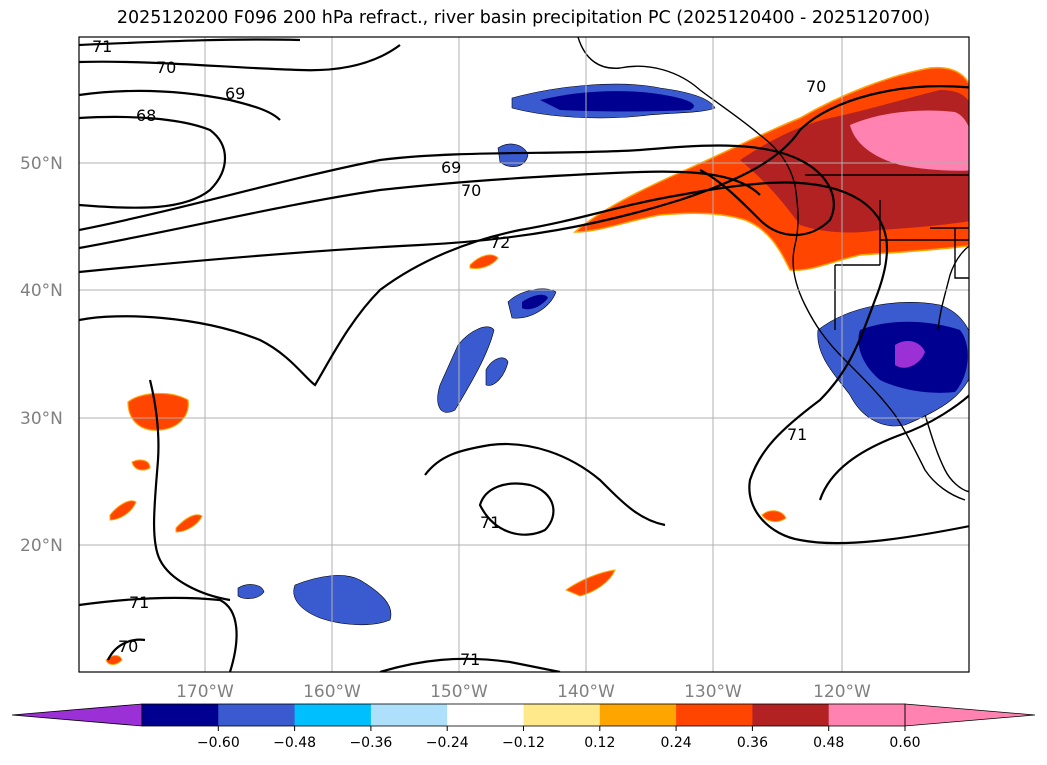 This screenshot has width=1047, height=765. I want to click on colorbar-tick-label: 0.60, so click(904, 743).